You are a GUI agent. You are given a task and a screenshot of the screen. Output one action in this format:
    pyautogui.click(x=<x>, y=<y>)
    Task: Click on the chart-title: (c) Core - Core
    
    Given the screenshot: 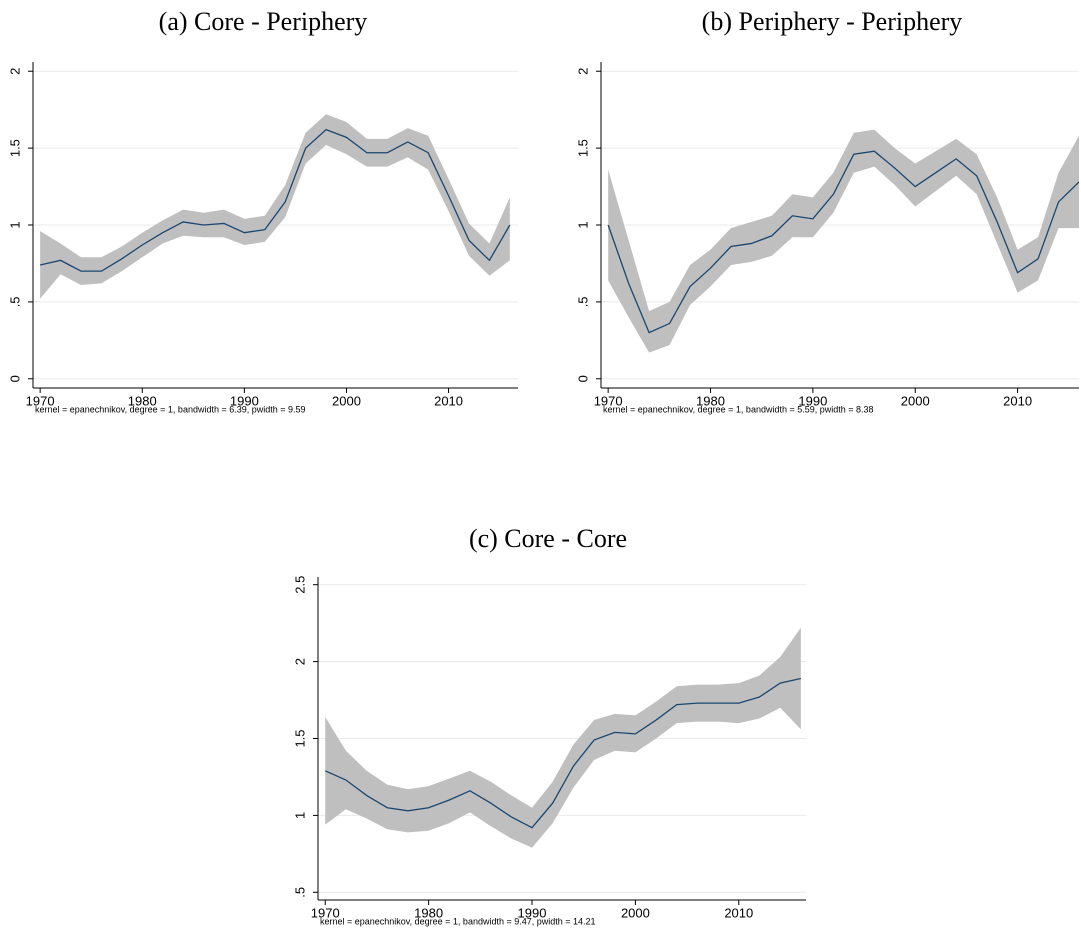 What is the action you would take?
    pyautogui.click(x=548, y=538)
    